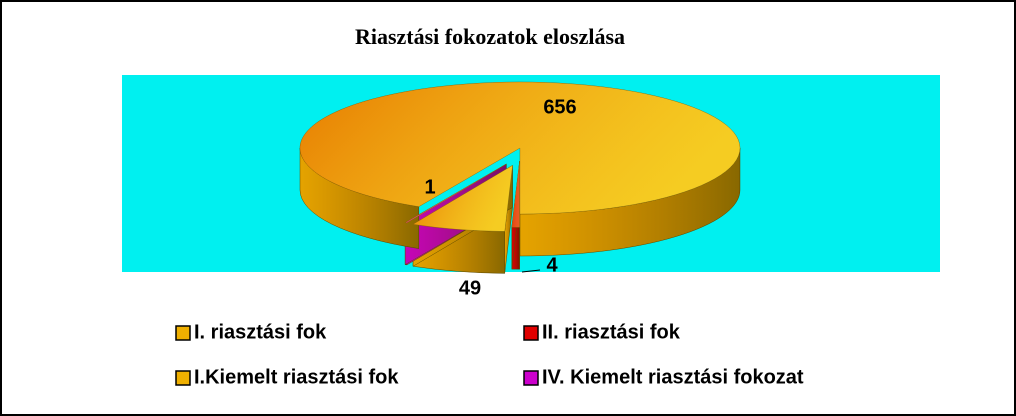 This screenshot has height=416, width=1016. Describe the element at coordinates (552, 265) in the screenshot. I see `data-label: 4` at that location.